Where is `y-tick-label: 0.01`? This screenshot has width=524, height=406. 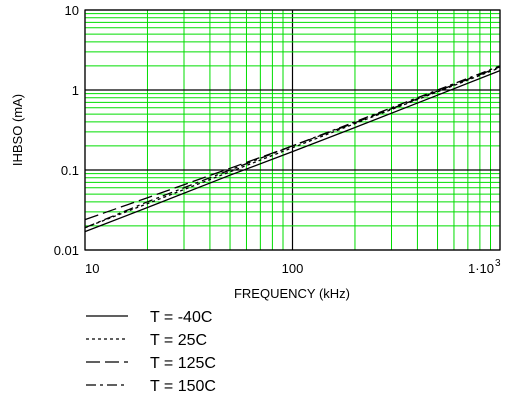
y-tick-label: 0.01 is located at coordinates (66, 250).